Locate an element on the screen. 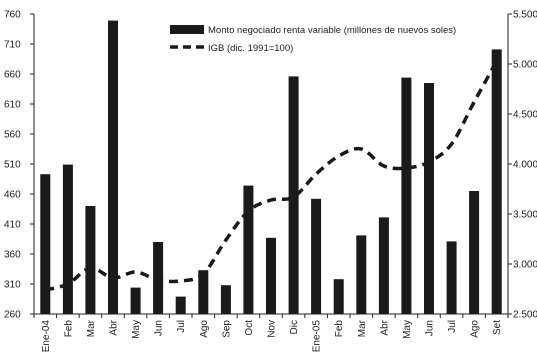 The image size is (537, 353). x-tick-label: Oct is located at coordinates (249, 328).